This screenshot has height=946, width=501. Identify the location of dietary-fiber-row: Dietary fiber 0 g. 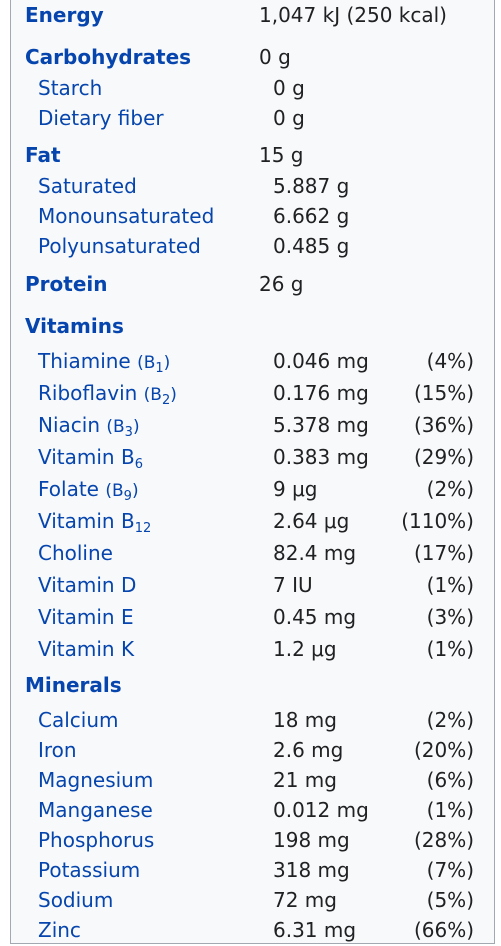
(252, 118).